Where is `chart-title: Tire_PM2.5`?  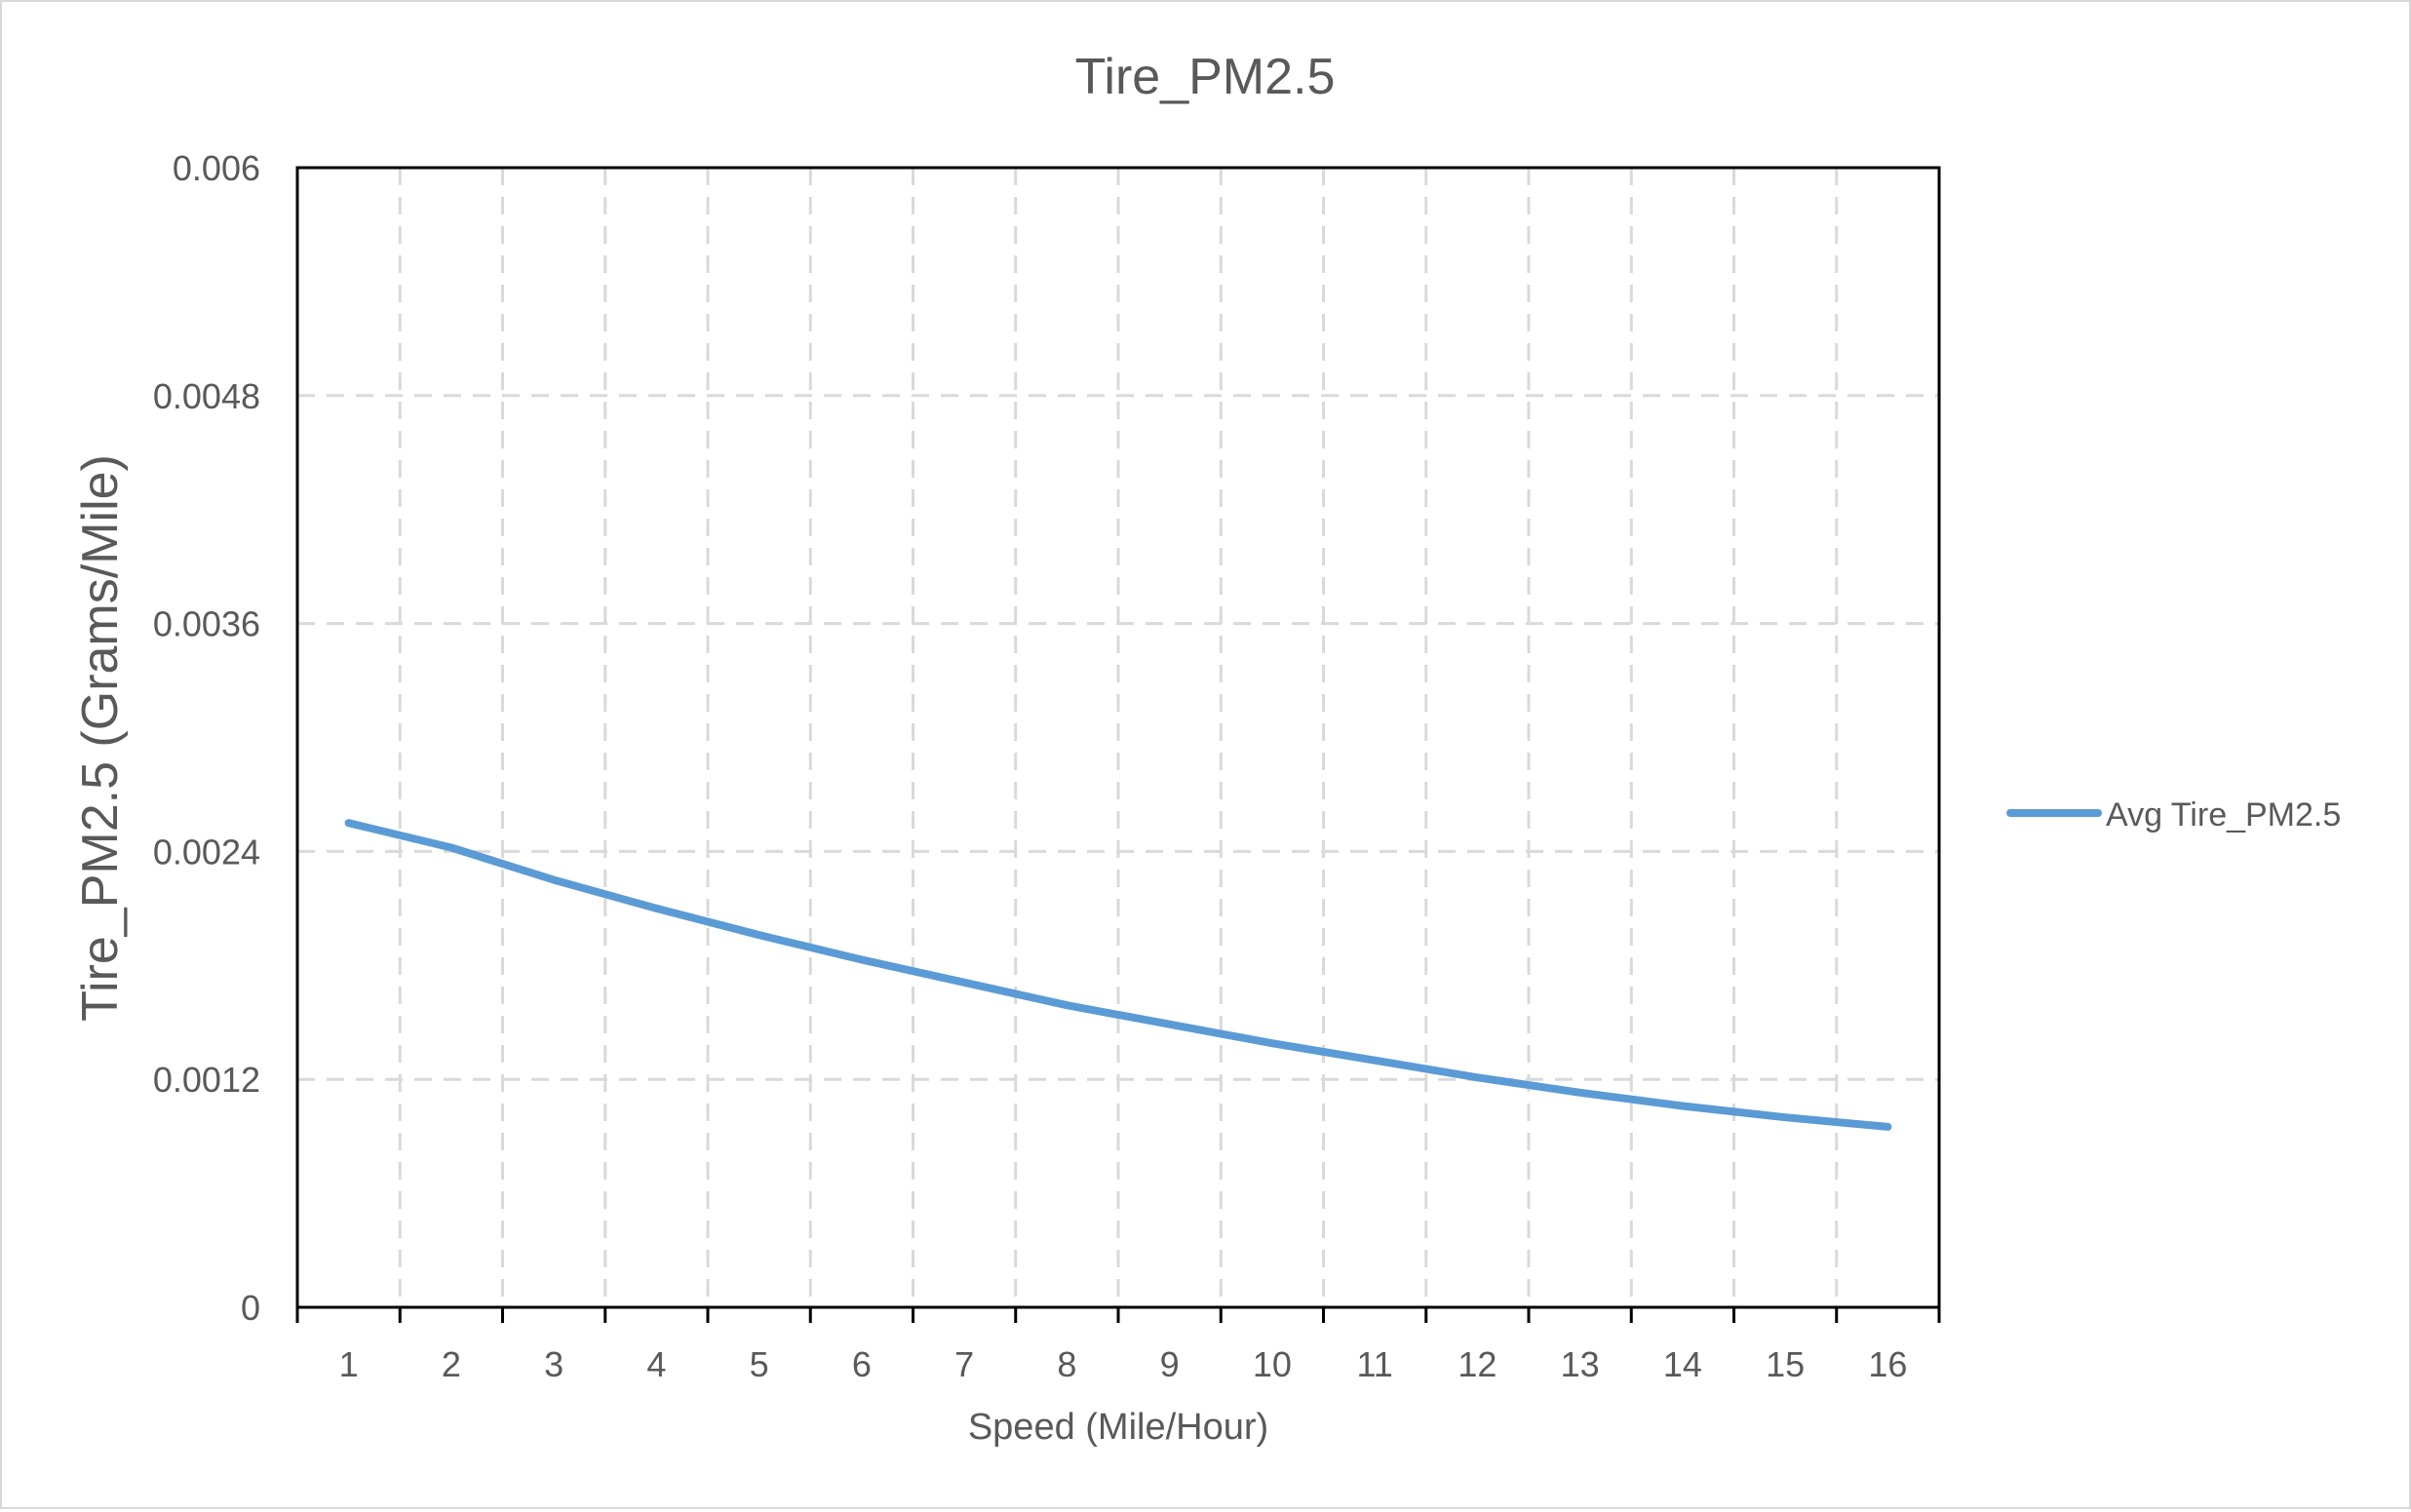
chart-title: Tire_PM2.5 is located at coordinates (1206, 77).